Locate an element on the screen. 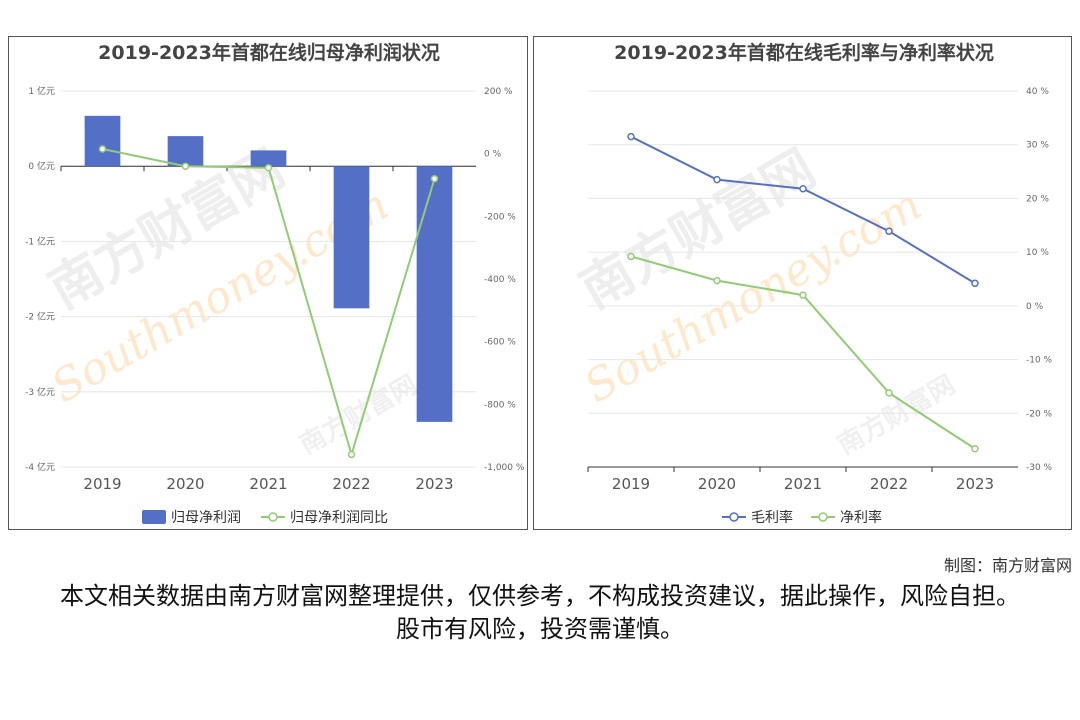 The width and height of the screenshot is (1080, 720). right-axis-tick-label: -10 % is located at coordinates (1039, 361).